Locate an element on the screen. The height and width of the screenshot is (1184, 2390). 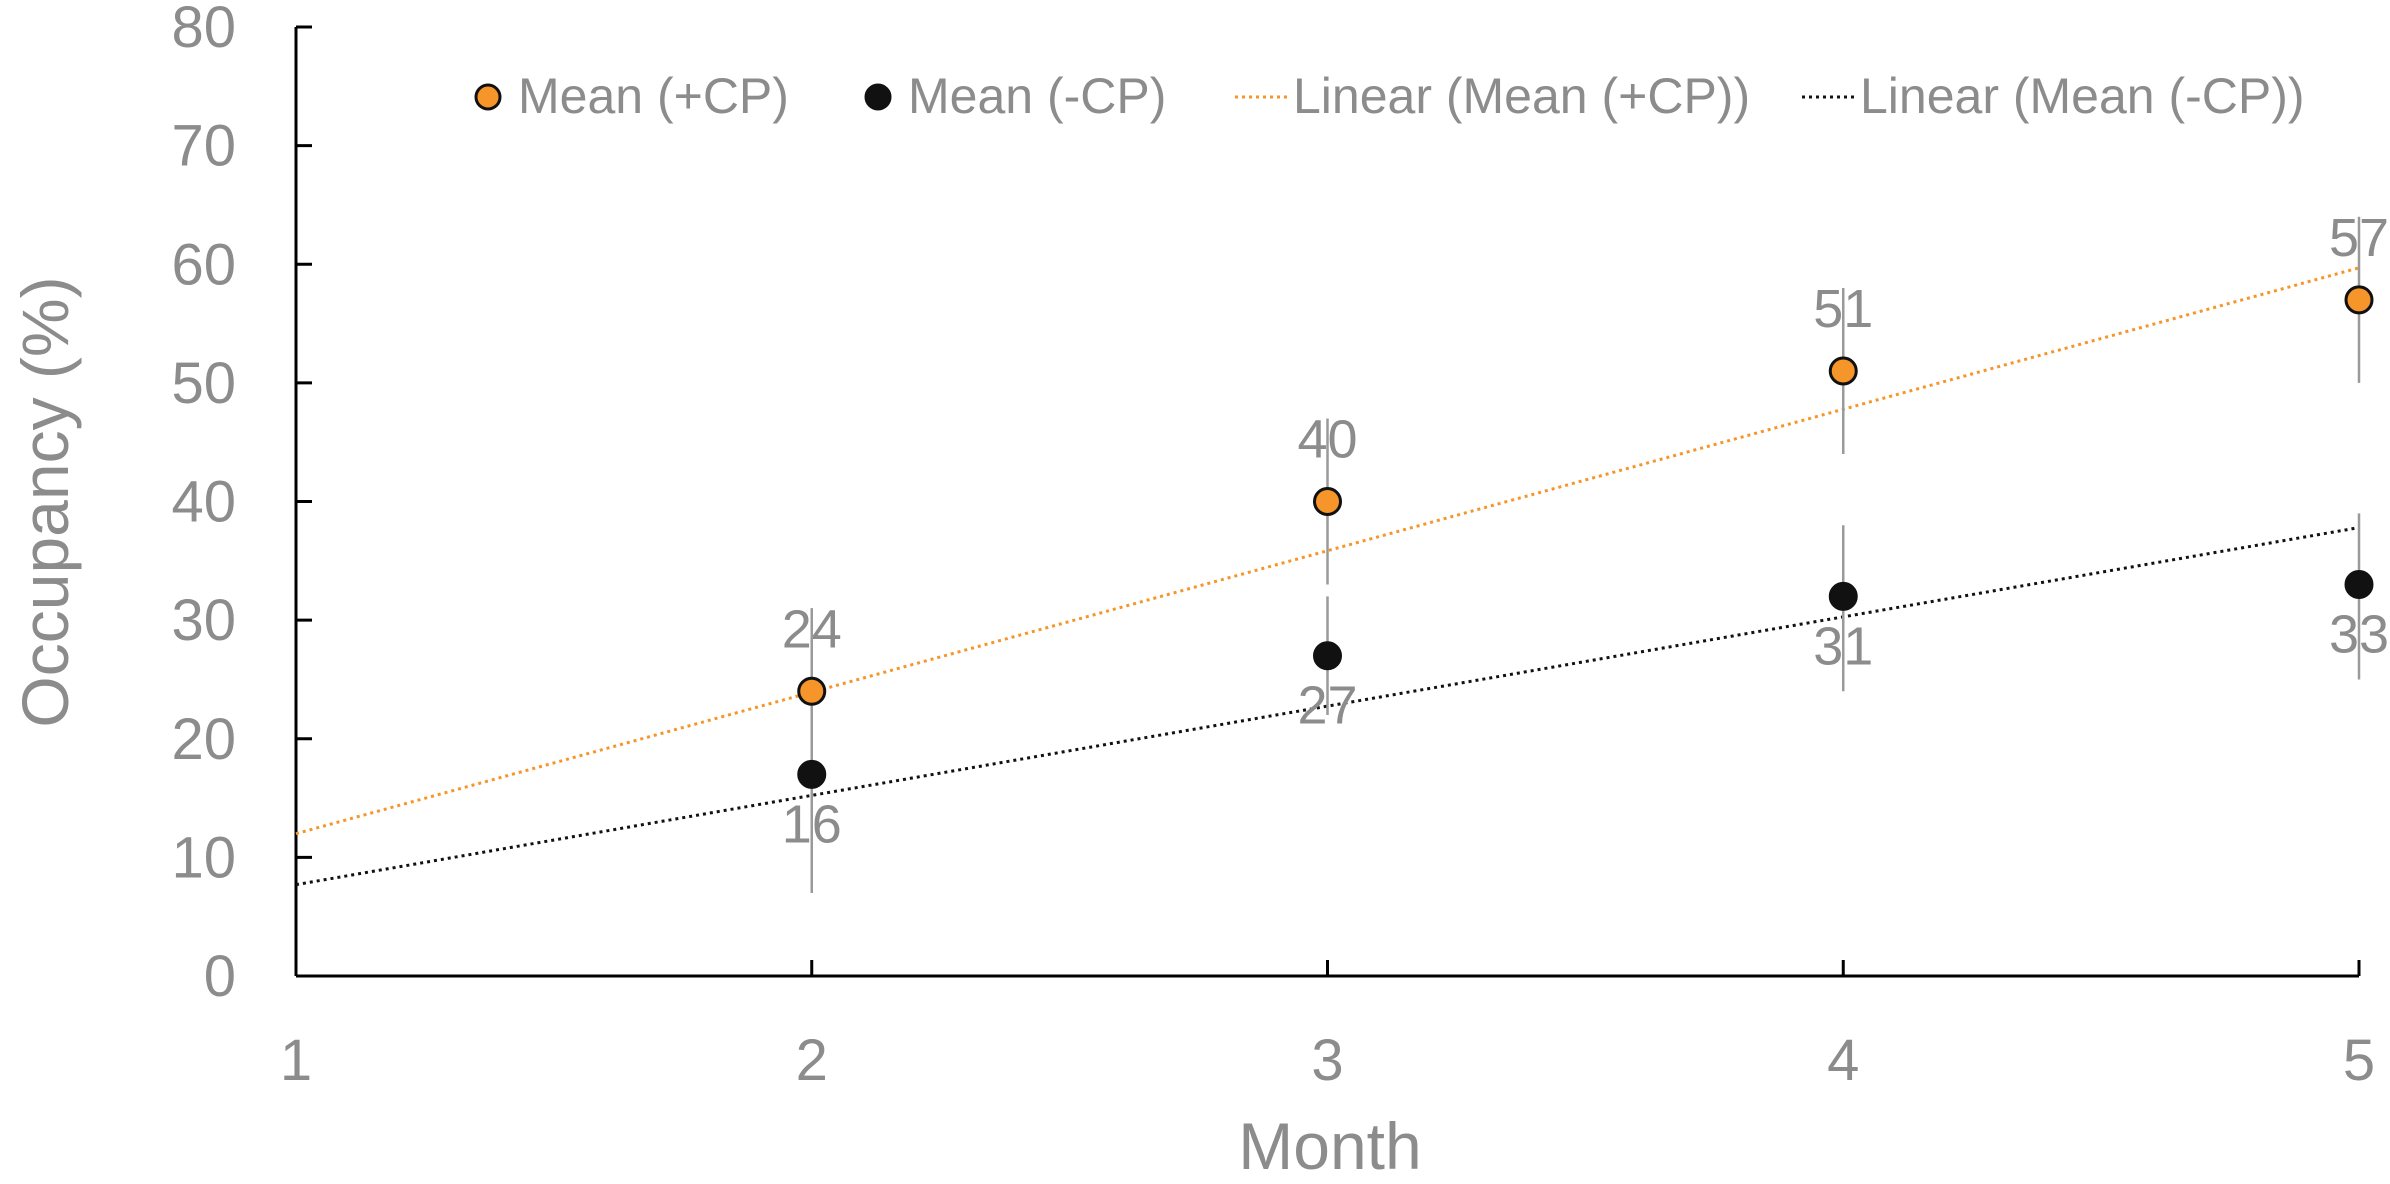
y-tick-label: 60 is located at coordinates (203, 264).